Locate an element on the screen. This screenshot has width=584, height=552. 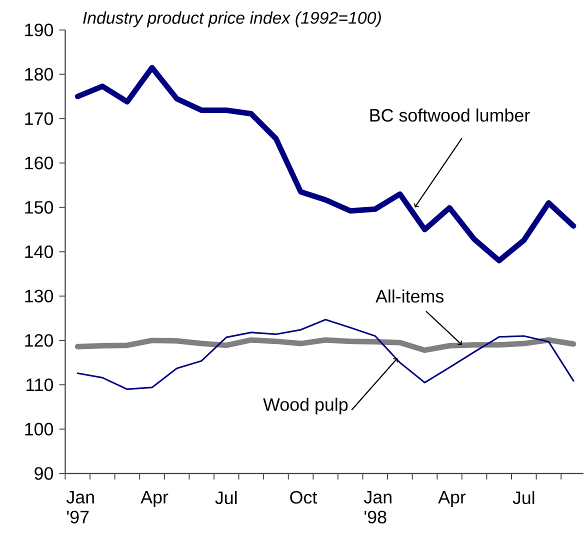
line-series is located at coordinates (325, 354).